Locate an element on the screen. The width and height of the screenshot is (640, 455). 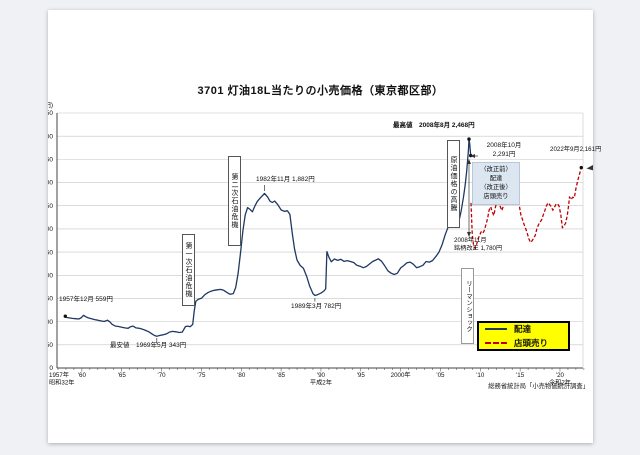
svg-text: 1957年 is located at coordinates (59, 375).